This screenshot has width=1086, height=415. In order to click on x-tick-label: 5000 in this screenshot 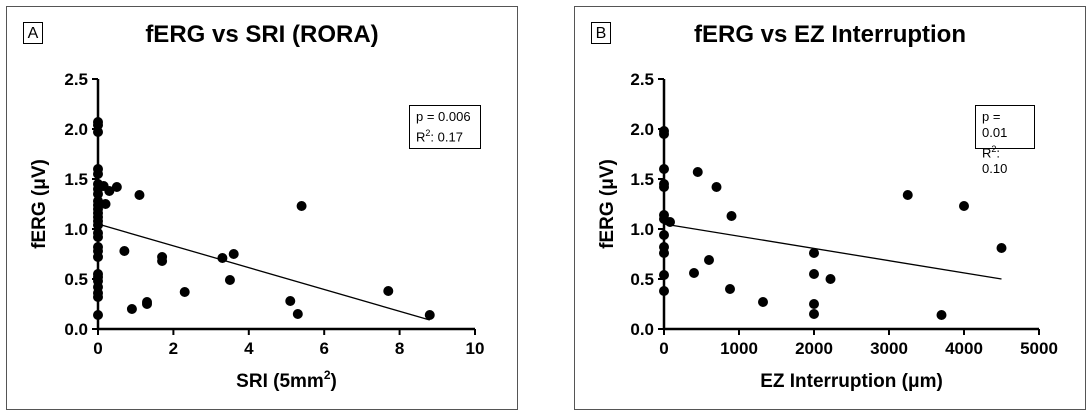, I will do `click(1039, 348)`.